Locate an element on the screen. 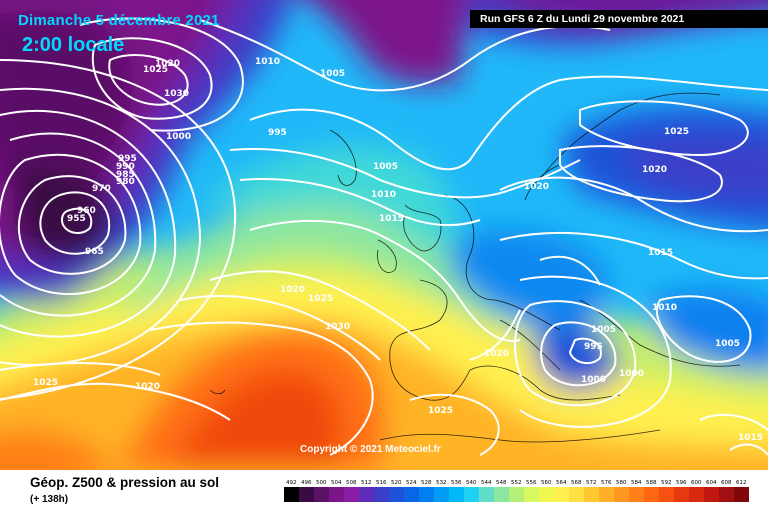 The height and width of the screenshot is (512, 768). legend-tick-label: 556 is located at coordinates (531, 483).